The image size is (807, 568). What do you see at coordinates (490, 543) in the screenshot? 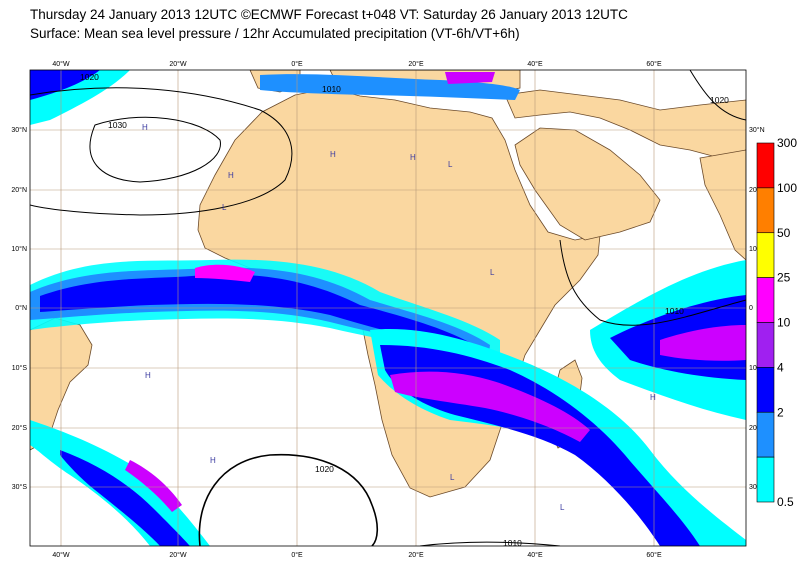
I see `isobar-1010-south` at bounding box center [490, 543].